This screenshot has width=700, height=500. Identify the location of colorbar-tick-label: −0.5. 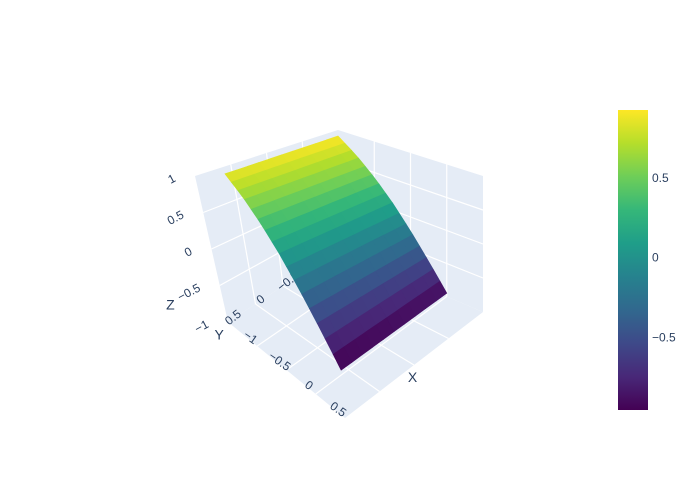
(664, 337).